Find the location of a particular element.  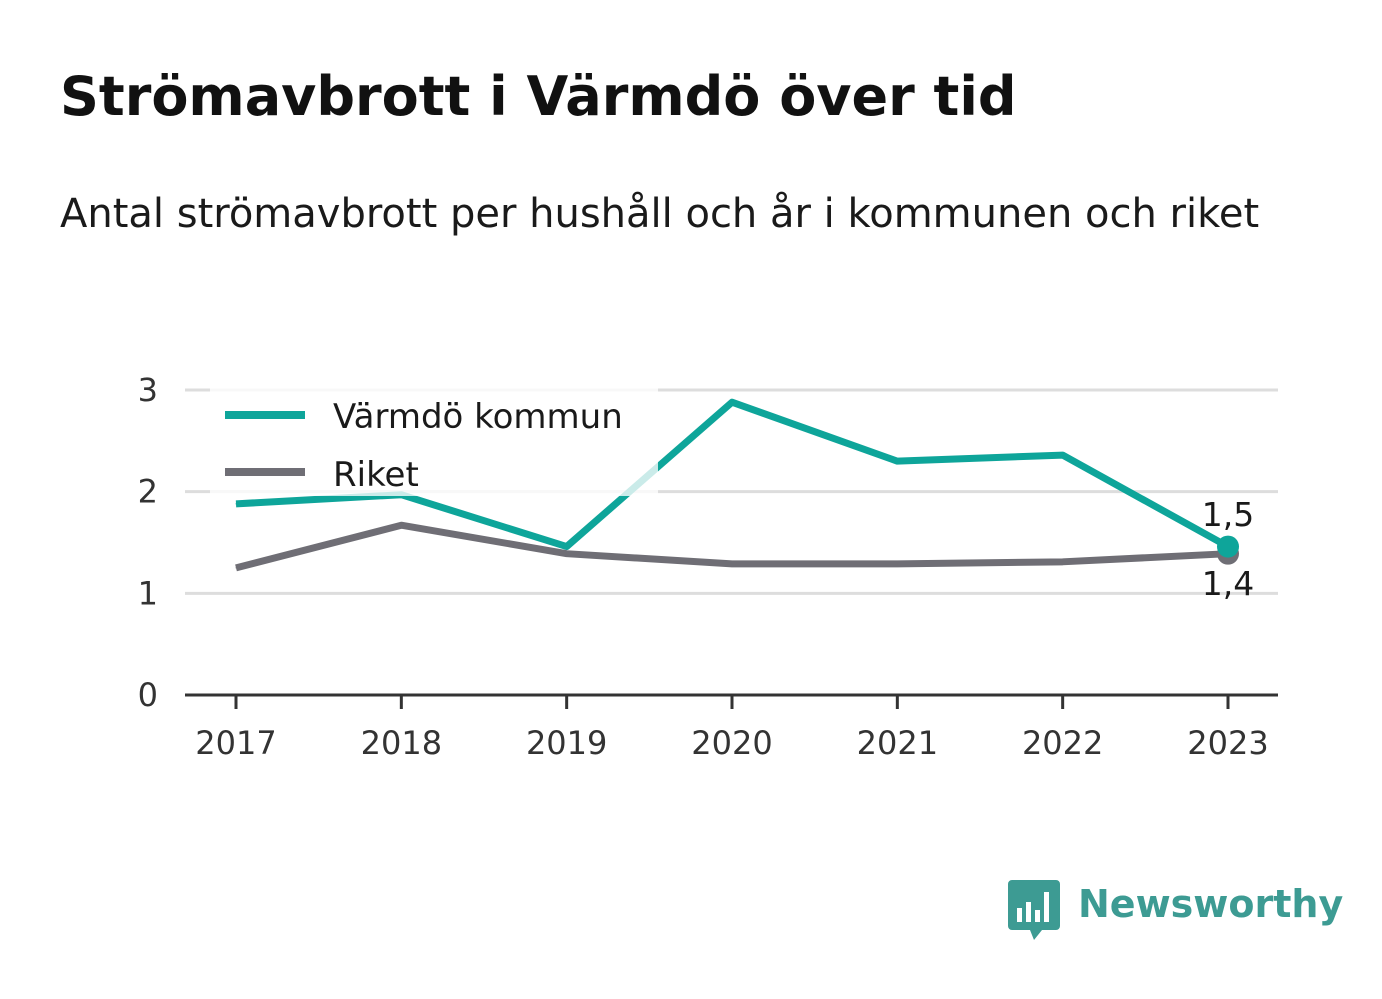

end-markers is located at coordinates (1228, 550).